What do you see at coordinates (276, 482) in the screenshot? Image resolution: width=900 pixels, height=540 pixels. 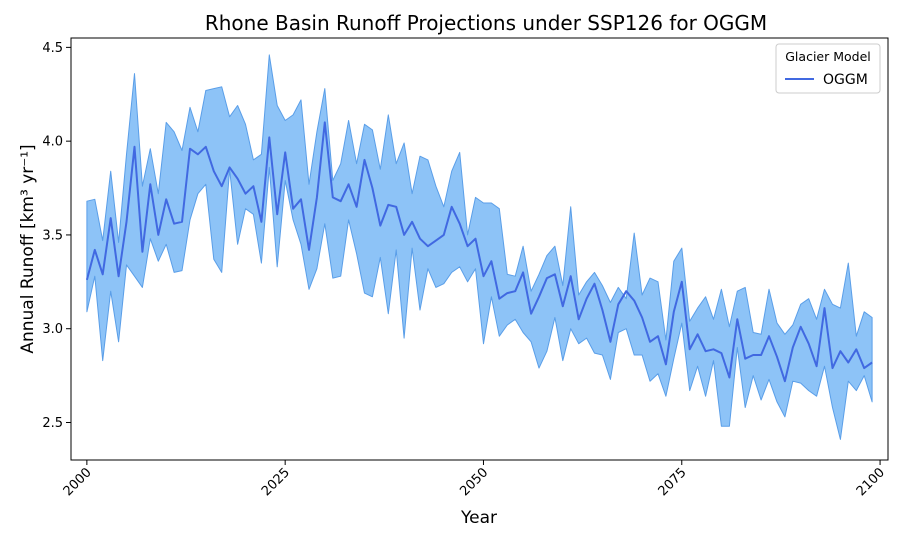 I see `x-tick-label-2025: 2025` at bounding box center [276, 482].